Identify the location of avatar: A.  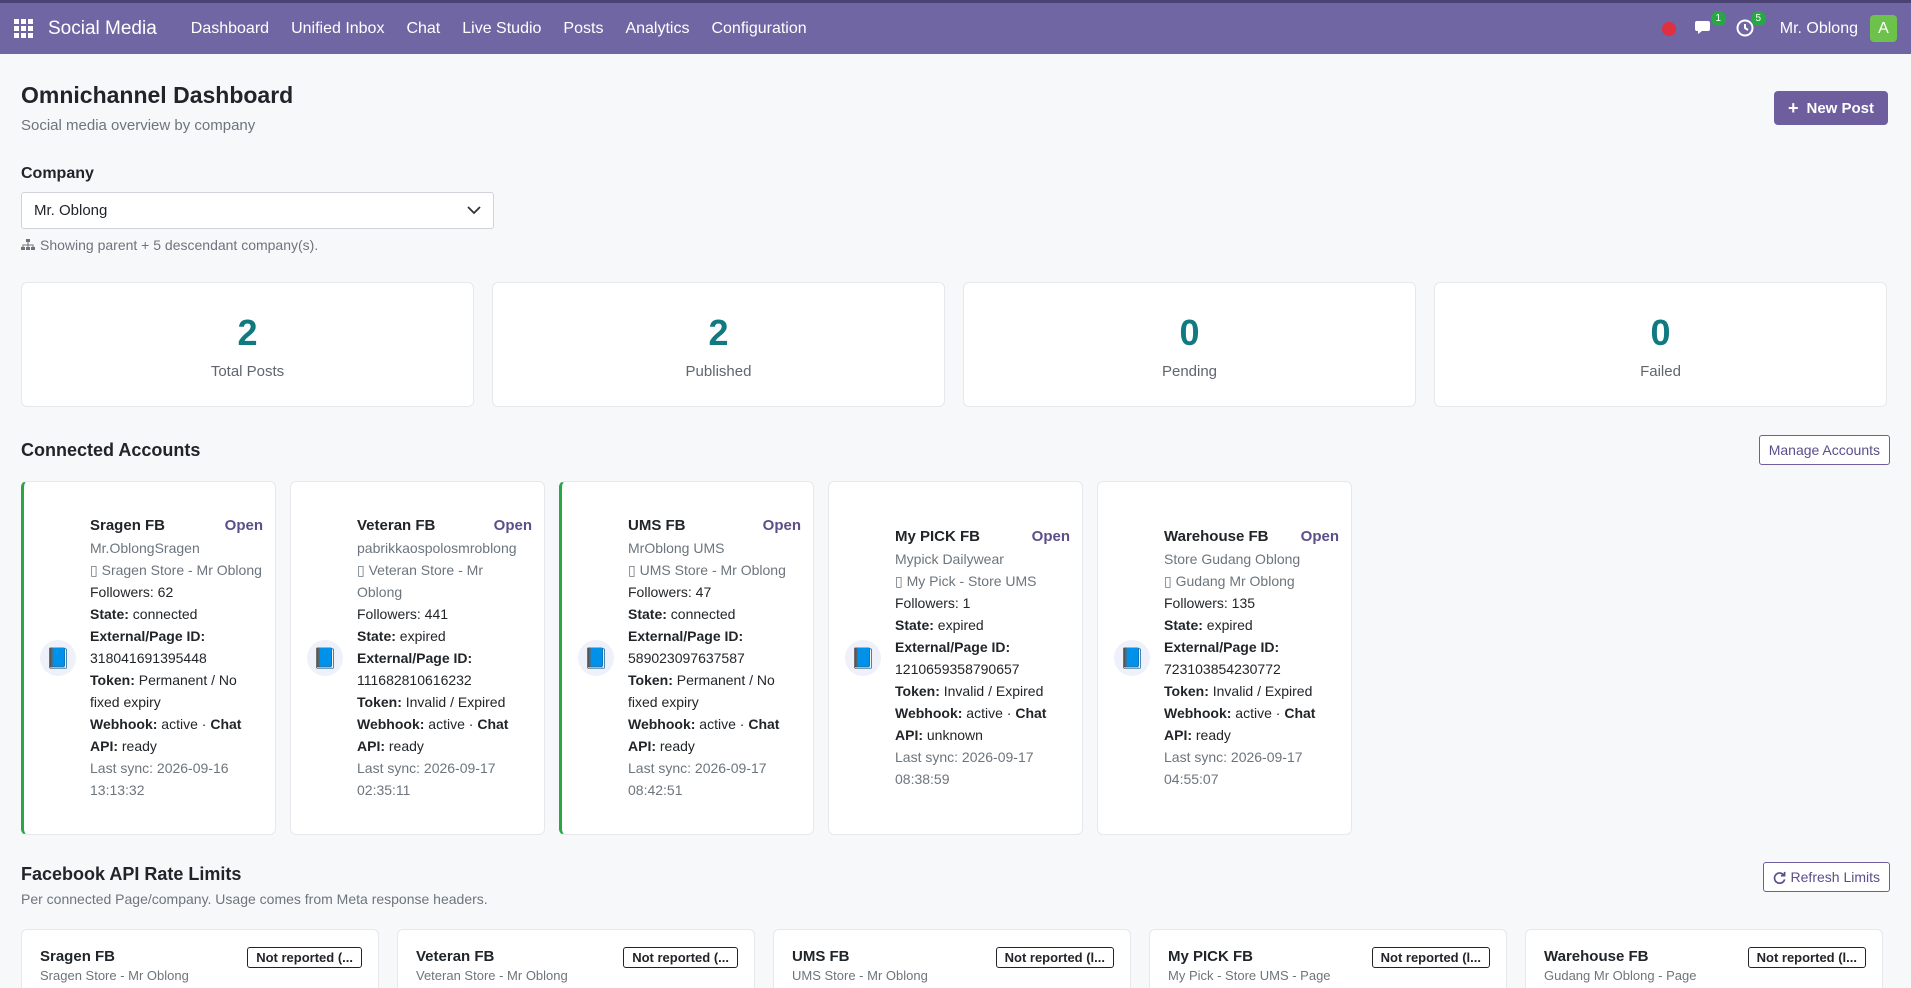
(1883, 28).